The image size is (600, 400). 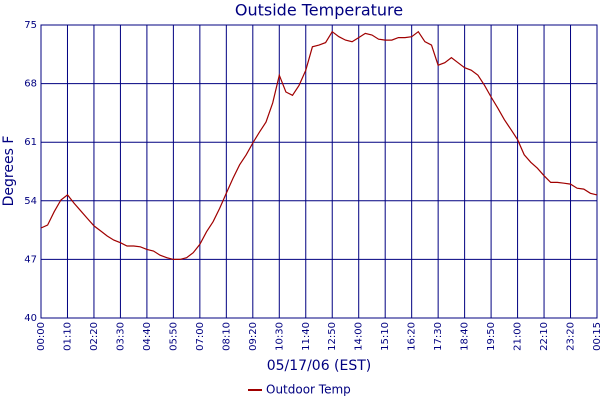 I want to click on x-tick-label: 15:10, so click(x=385, y=336).